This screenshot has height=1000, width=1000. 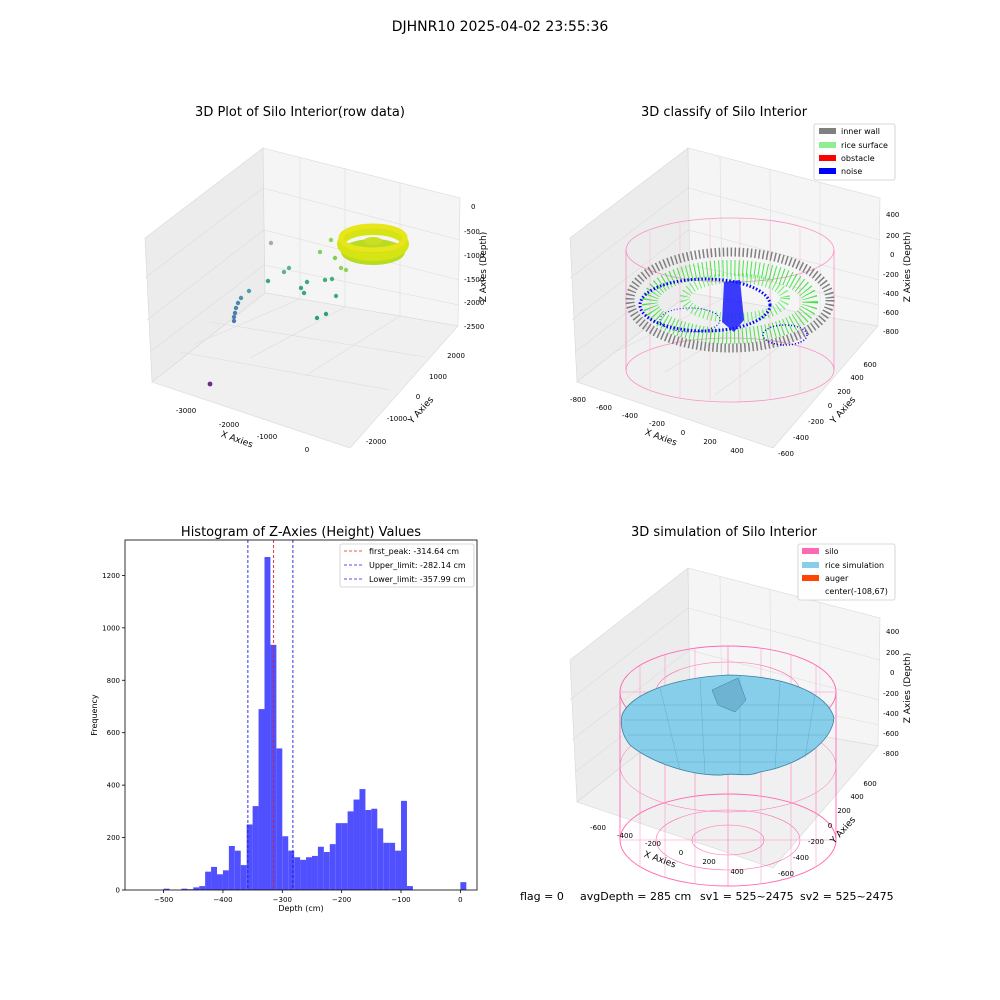 What do you see at coordinates (891, 332) in the screenshot?
I see `classify-ztick: -800` at bounding box center [891, 332].